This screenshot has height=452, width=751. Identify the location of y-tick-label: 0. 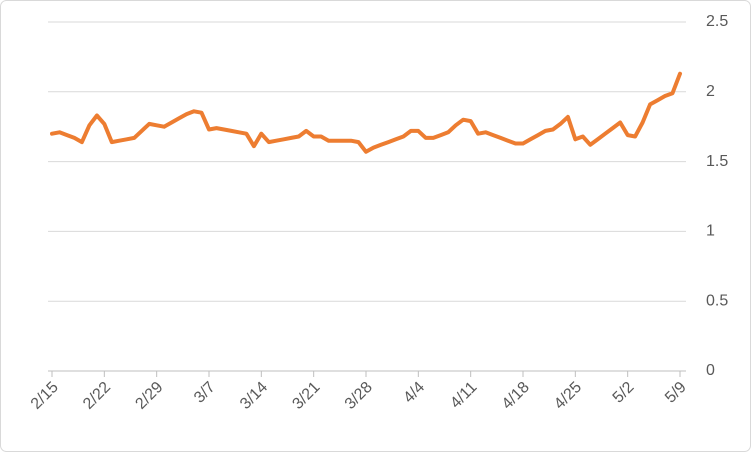
(710, 370).